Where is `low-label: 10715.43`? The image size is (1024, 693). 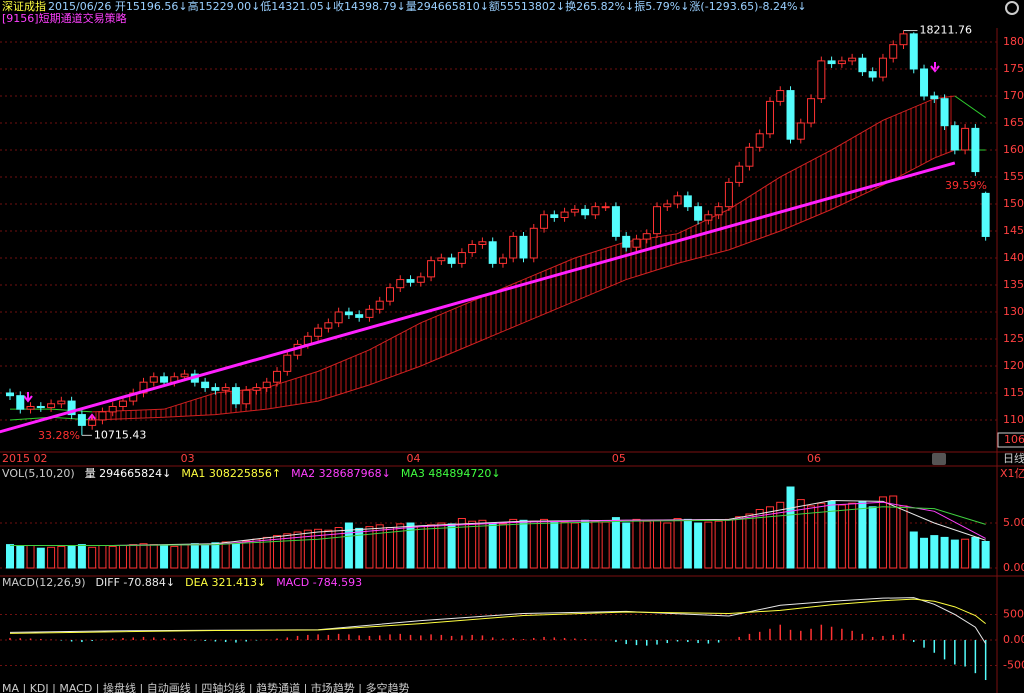 low-label: 10715.43 is located at coordinates (120, 434).